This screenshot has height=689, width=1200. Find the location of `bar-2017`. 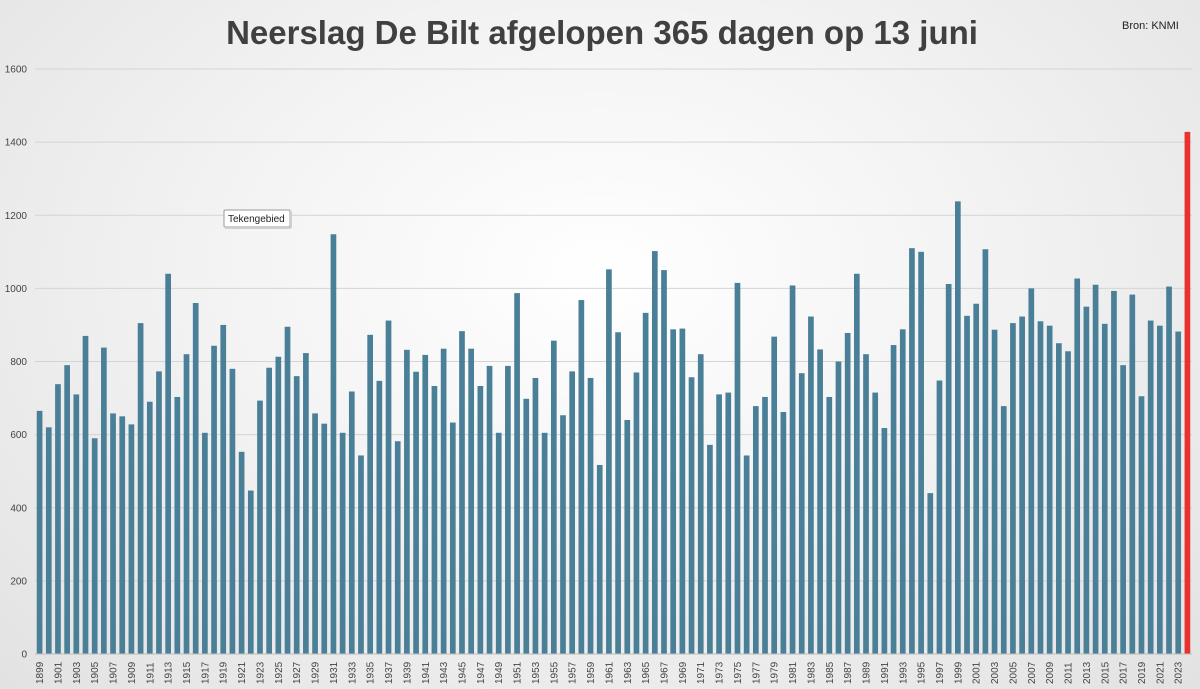

bar-2017 is located at coordinates (1123, 509).